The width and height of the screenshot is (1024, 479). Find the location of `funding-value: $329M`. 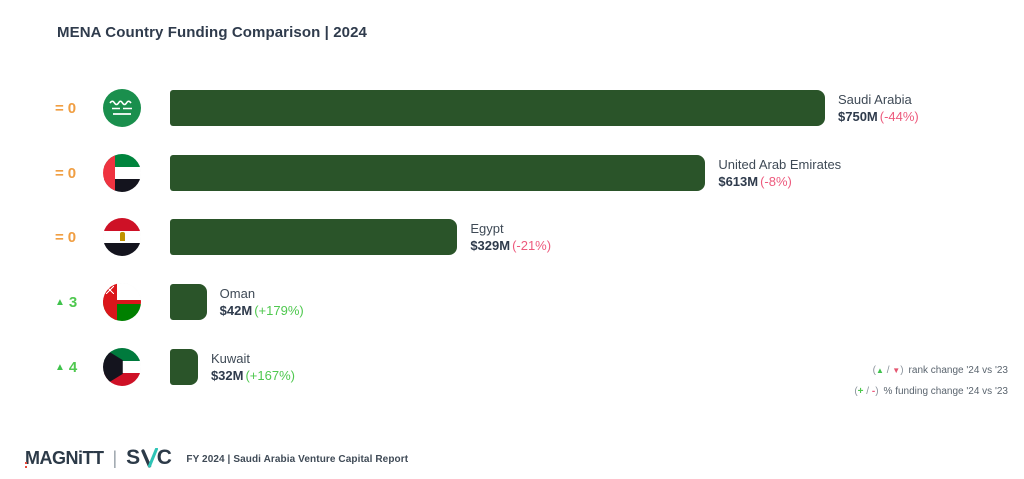

funding-value: $329M is located at coordinates (490, 245).